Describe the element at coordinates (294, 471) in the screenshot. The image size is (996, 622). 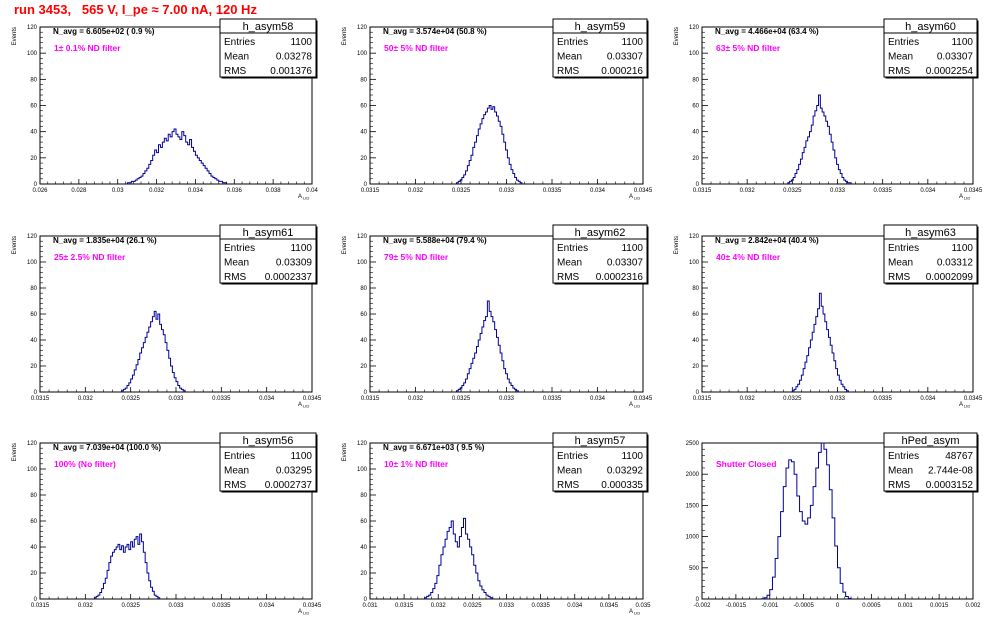
I see `stats-value: 0.03295` at that location.